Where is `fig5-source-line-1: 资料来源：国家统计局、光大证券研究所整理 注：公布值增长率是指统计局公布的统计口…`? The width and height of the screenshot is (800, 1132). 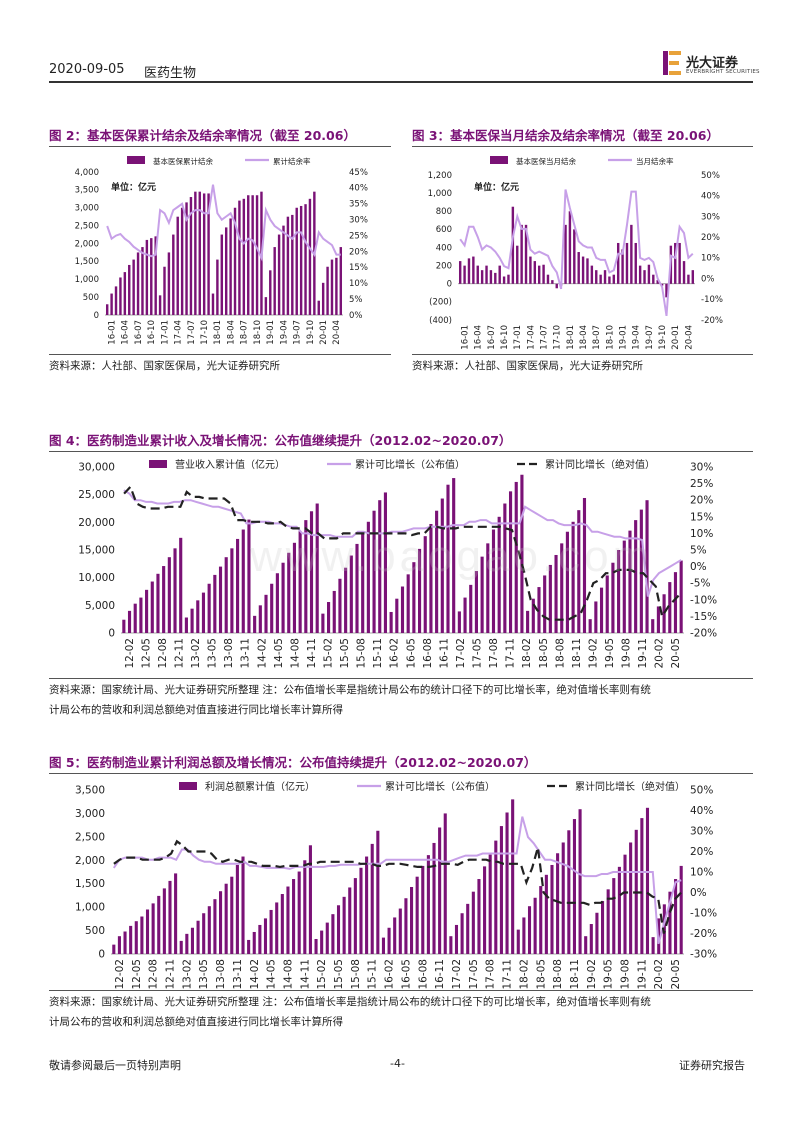
fig5-source-line-1: 资料来源：国家统计局、光大证券研究所整理 注：公布值增长率是指统计局公布的统计口… is located at coordinates (350, 1002).